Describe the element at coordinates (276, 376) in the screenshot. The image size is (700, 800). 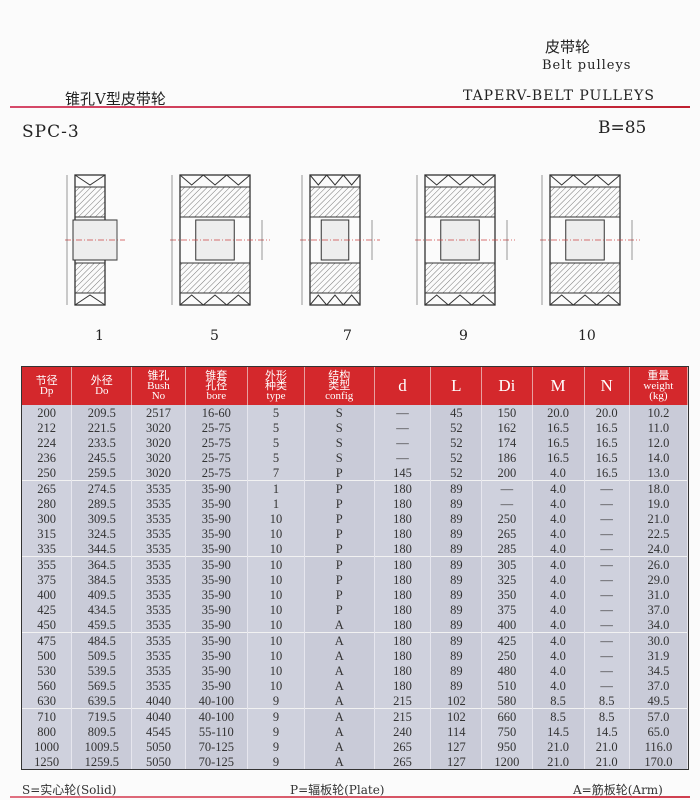
I see `column-header-line: 外形` at that location.